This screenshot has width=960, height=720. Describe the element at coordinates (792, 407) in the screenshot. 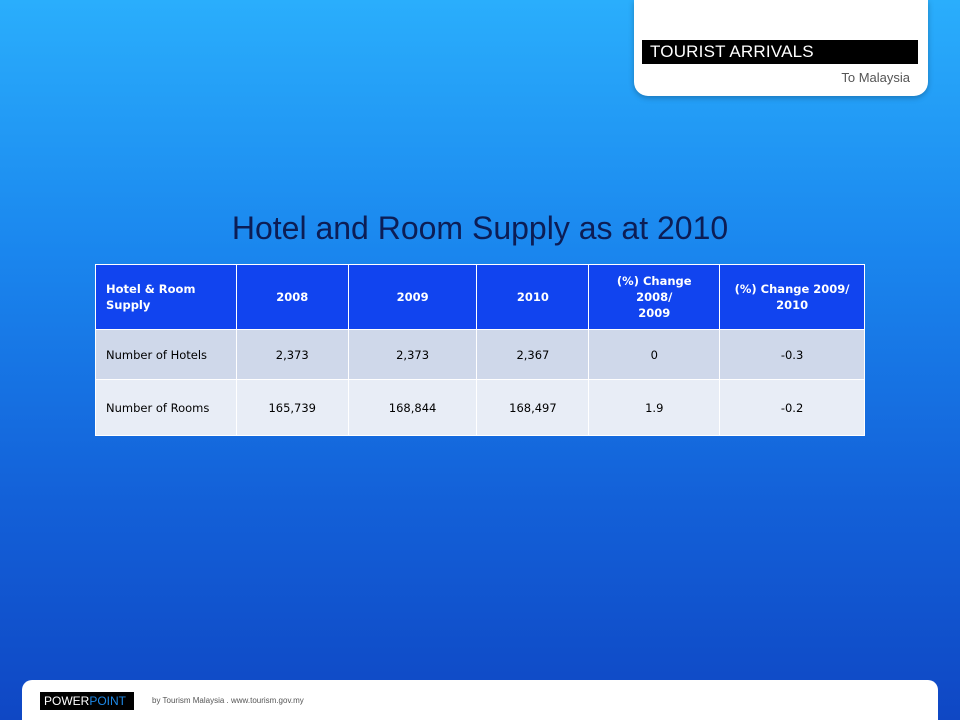

I see `table-cell: -0.2` at that location.